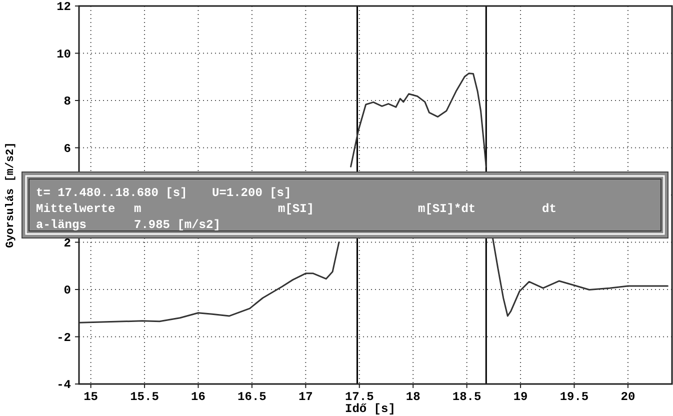  What do you see at coordinates (252, 397) in the screenshot?
I see `x-tick-label: 16.5` at bounding box center [252, 397].